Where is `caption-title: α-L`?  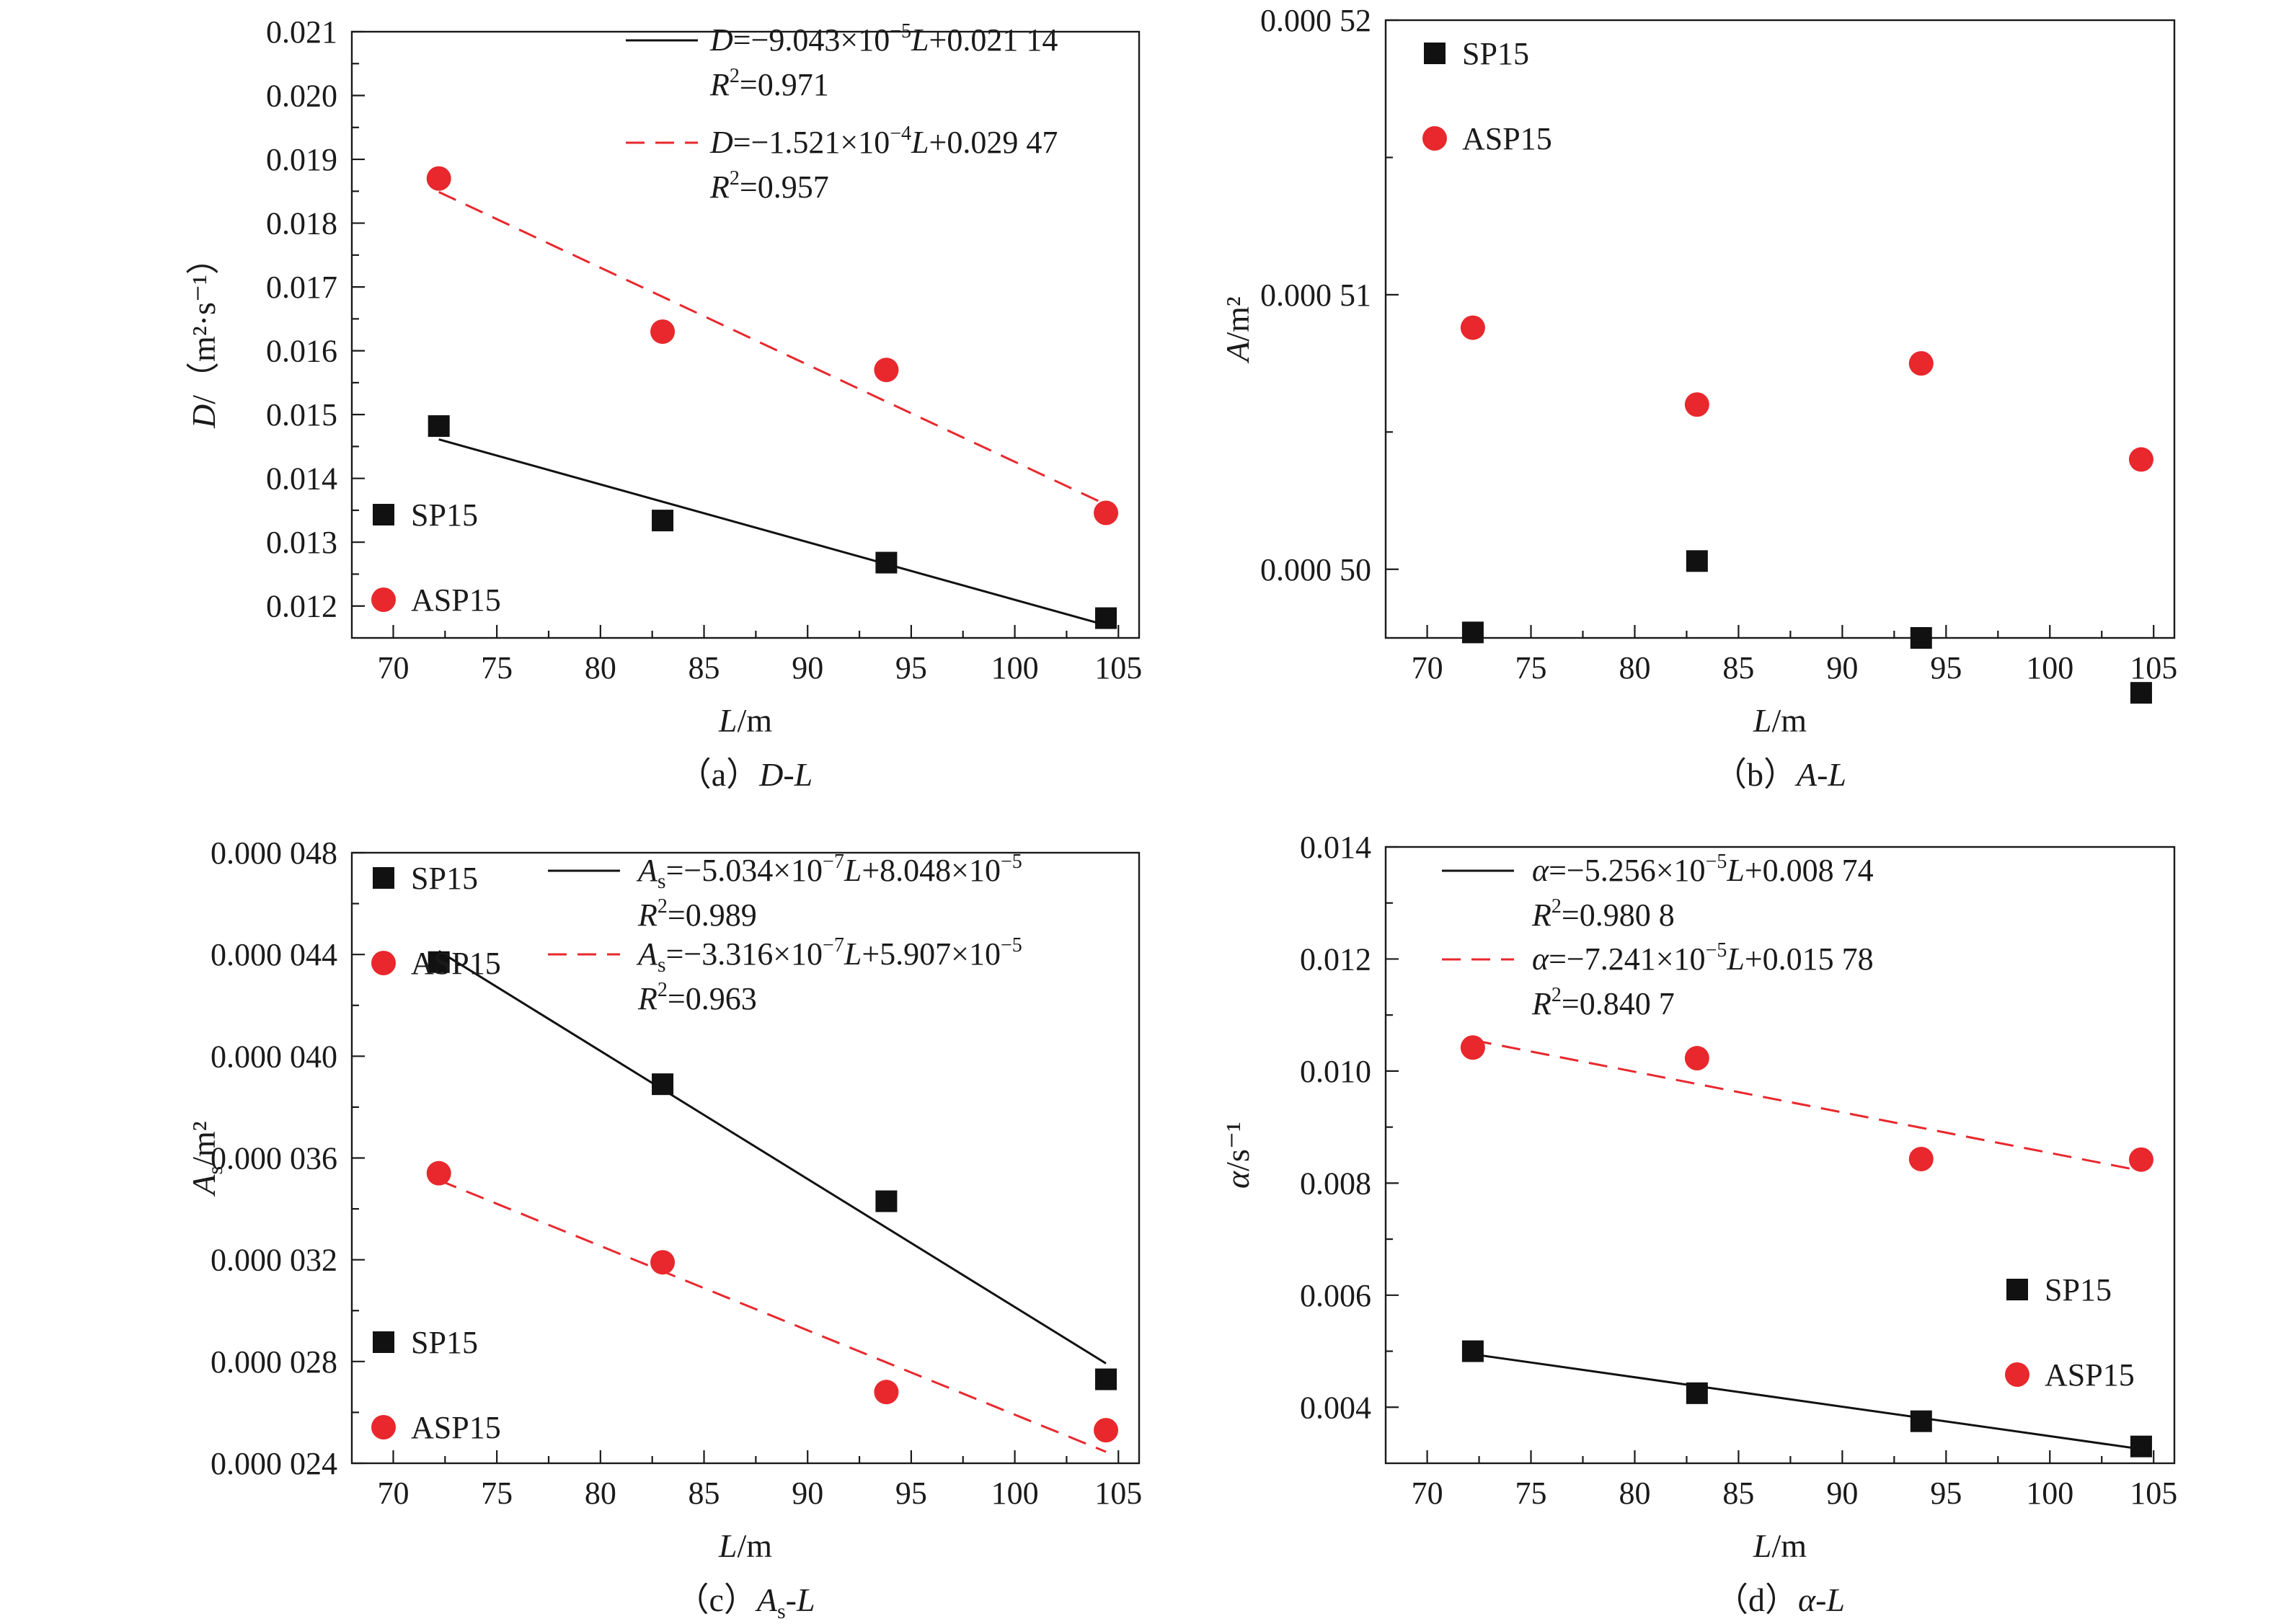
caption-title: α-L is located at coordinates (1821, 1599).